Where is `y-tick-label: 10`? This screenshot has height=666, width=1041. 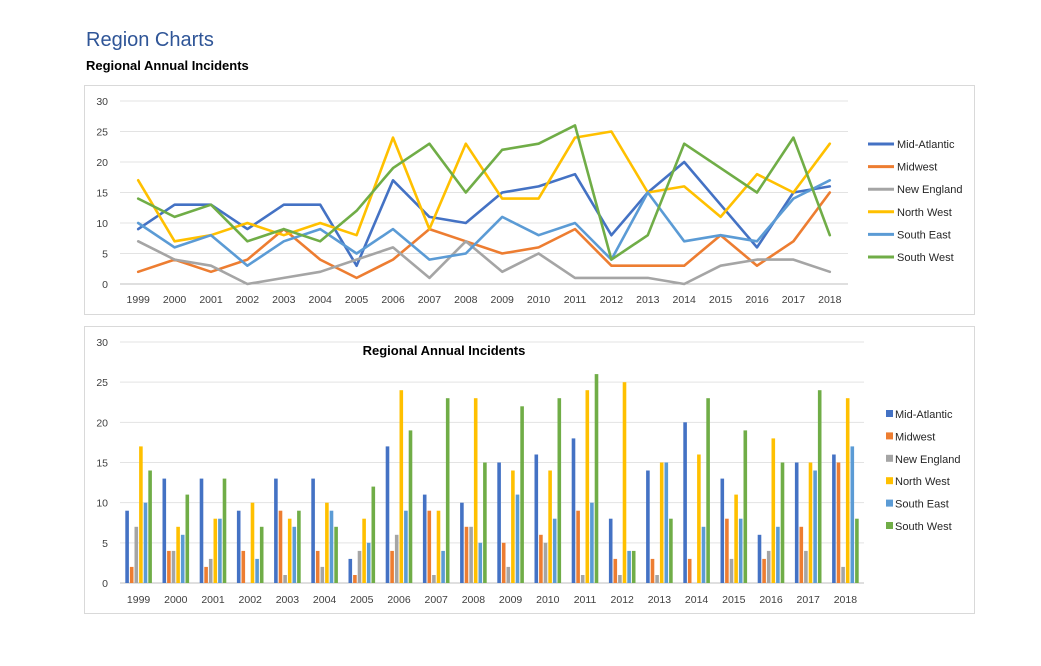
y-tick-label: 10 is located at coordinates (102, 224).